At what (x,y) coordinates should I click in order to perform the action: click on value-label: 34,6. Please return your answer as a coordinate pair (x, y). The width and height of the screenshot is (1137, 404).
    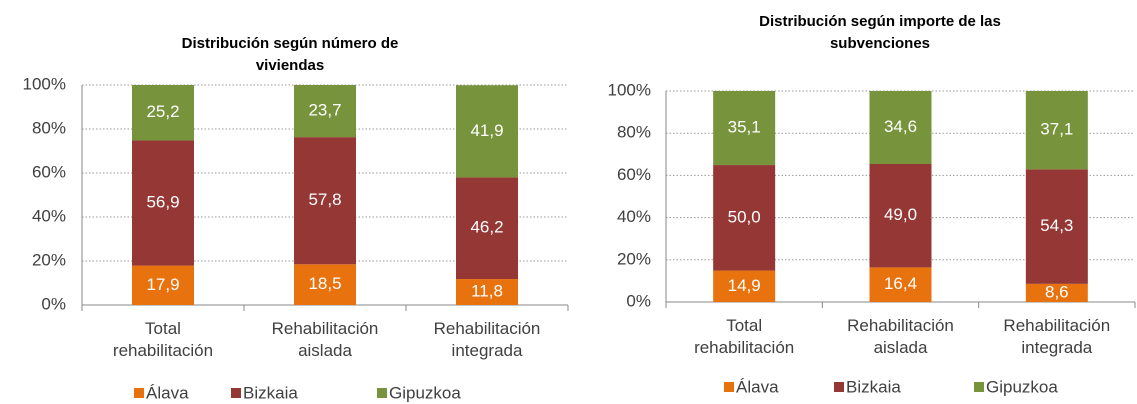
    Looking at the image, I should click on (900, 126).